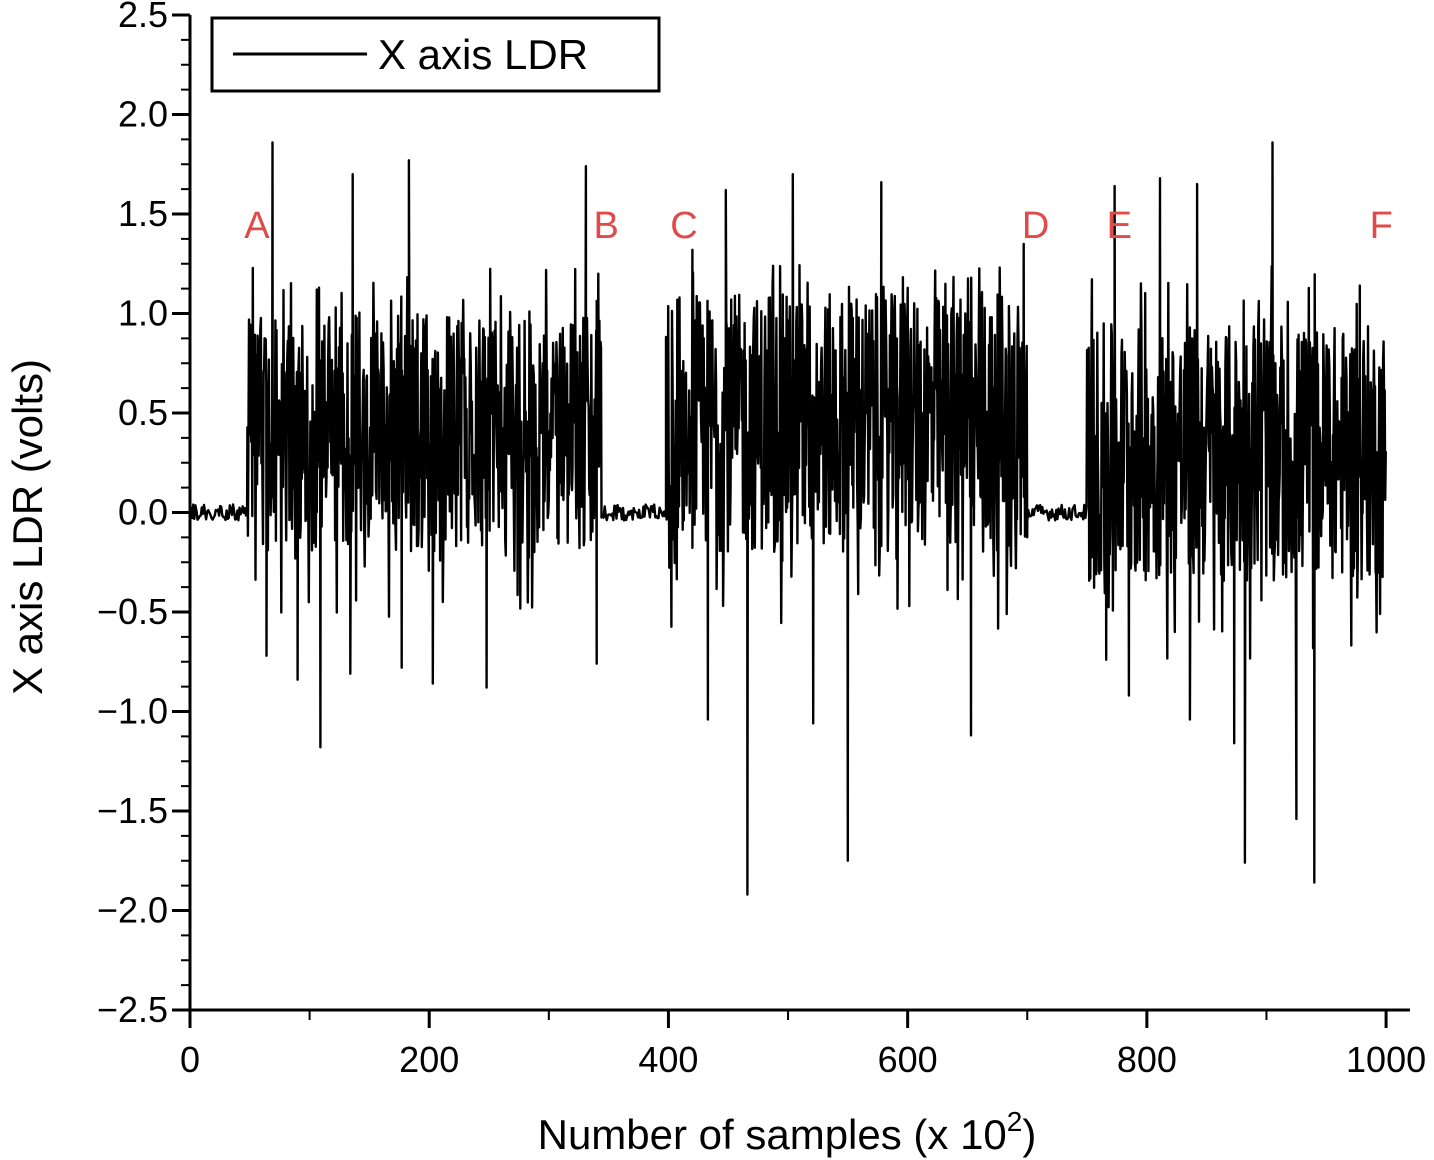 This screenshot has width=1434, height=1160. I want to click on y-ticks: 2.5 2.0 1.5 1.0 0.5 0.0 −0.5 −1.0 −1.5 −2.0 −2.5, so click(143, 515).